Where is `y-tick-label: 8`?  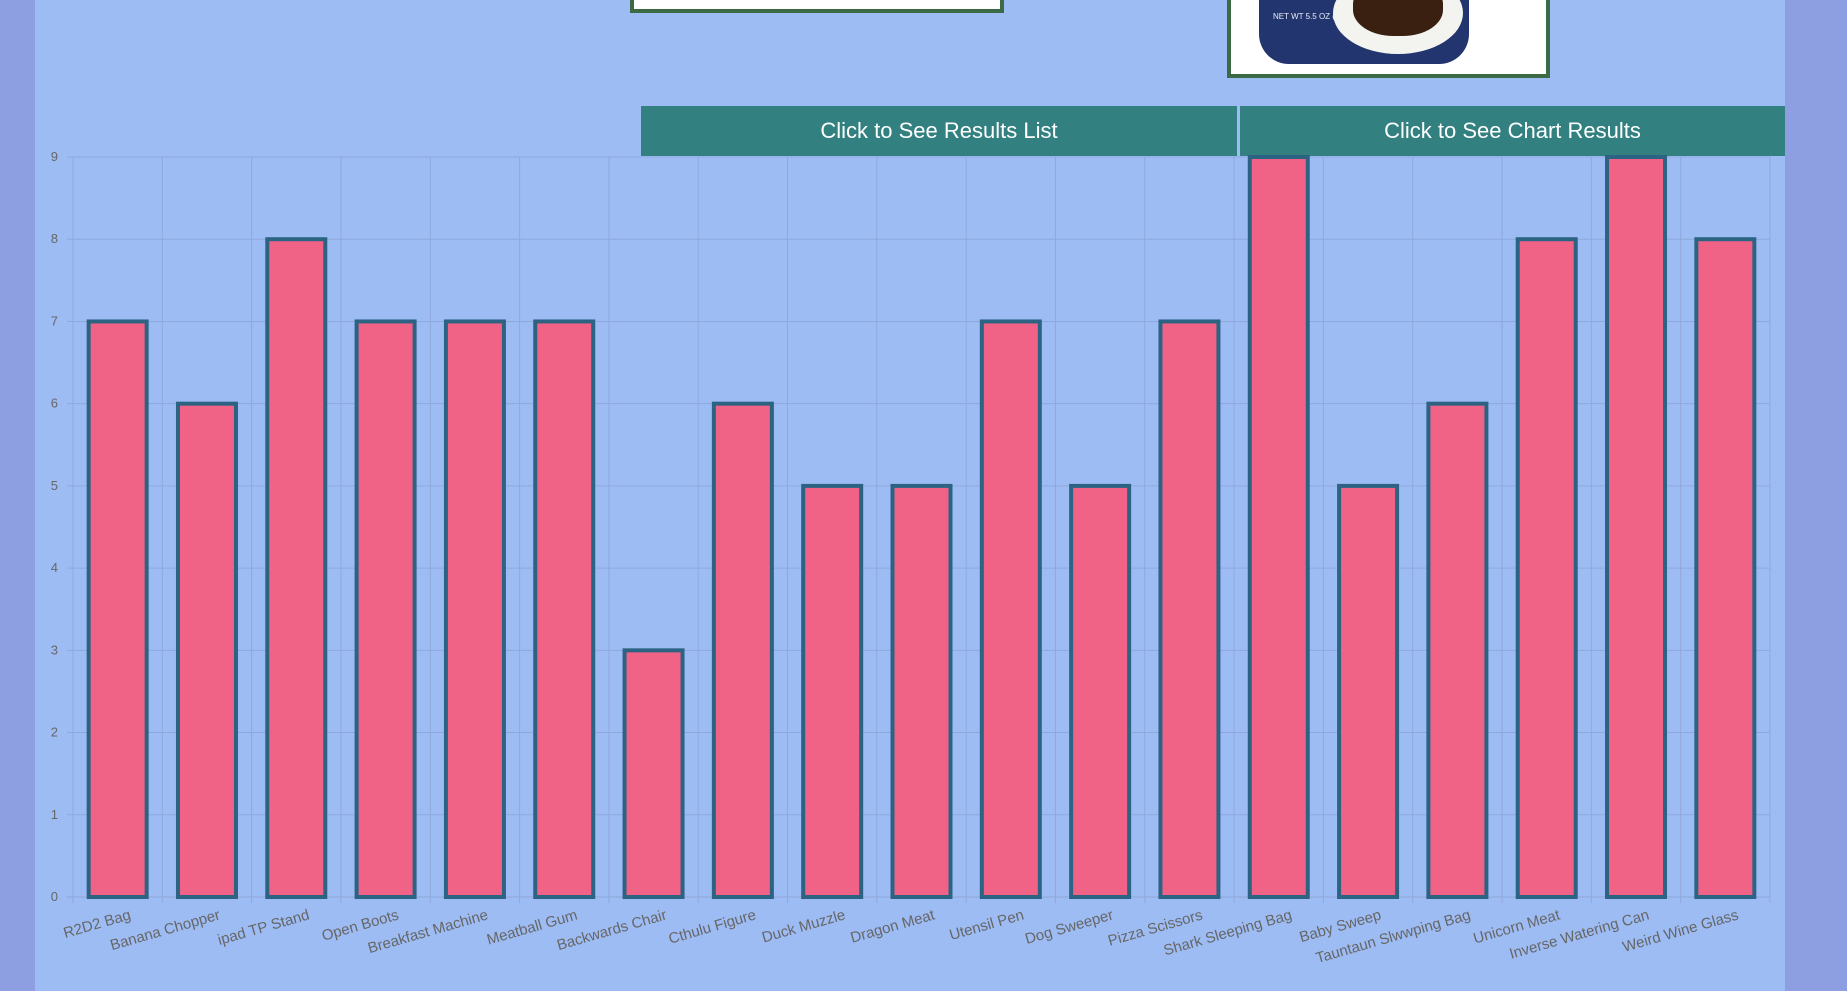
y-tick-label: 8 is located at coordinates (54, 238).